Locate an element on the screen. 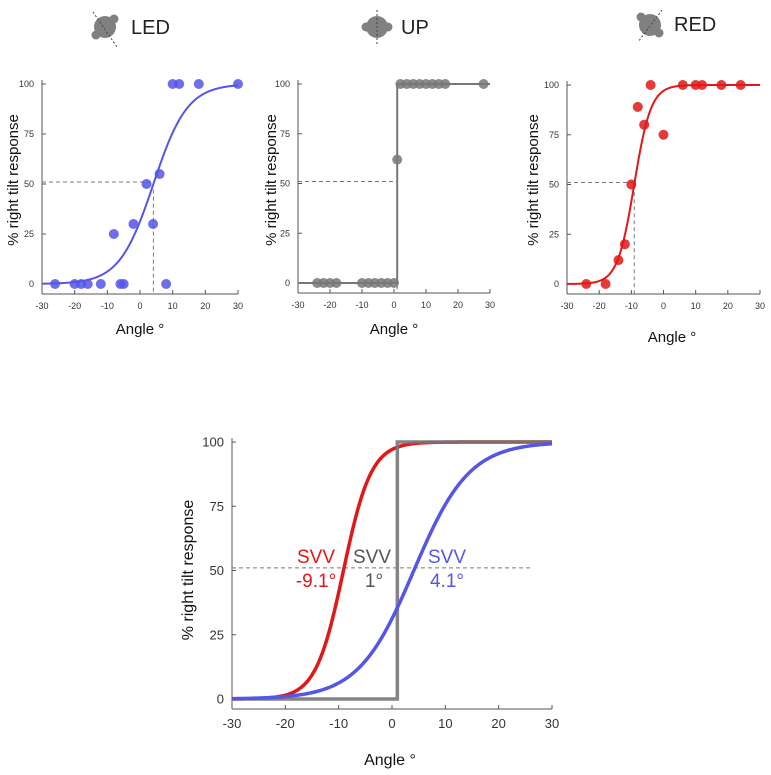 The image size is (771, 775). head-tilted-right-icon is located at coordinates (650, 26).